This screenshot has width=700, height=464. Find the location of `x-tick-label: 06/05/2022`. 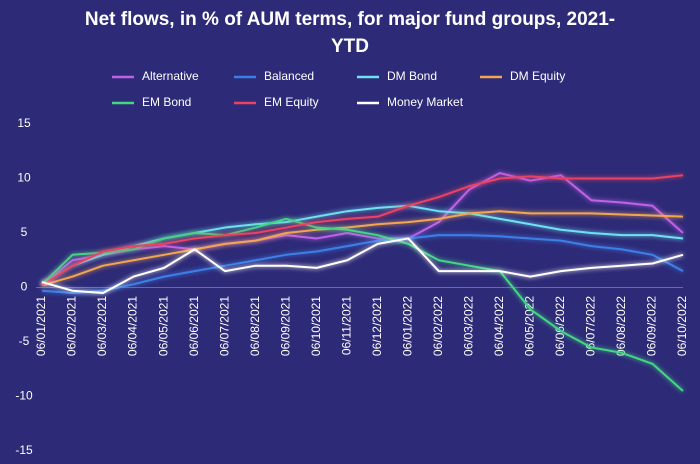

x-tick-label: 06/05/2022 is located at coordinates (530, 326).